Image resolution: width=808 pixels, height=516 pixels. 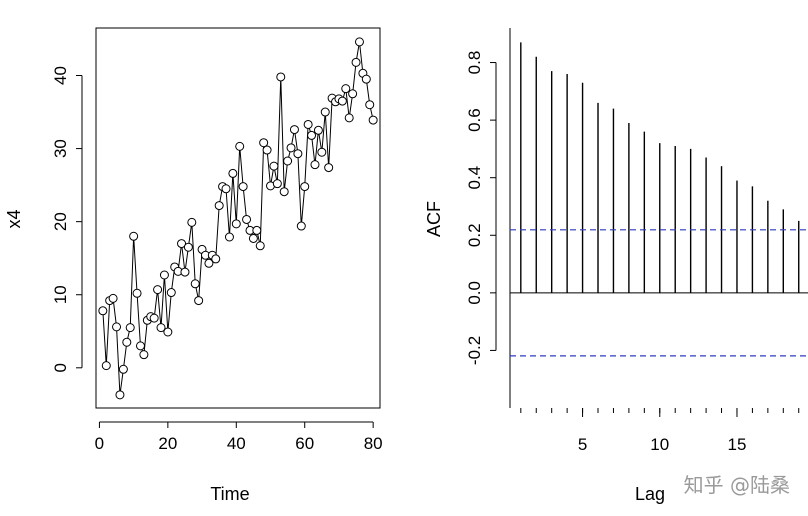 What do you see at coordinates (737, 485) in the screenshot?
I see `watermark: 知乎 @陆桑` at bounding box center [737, 485].